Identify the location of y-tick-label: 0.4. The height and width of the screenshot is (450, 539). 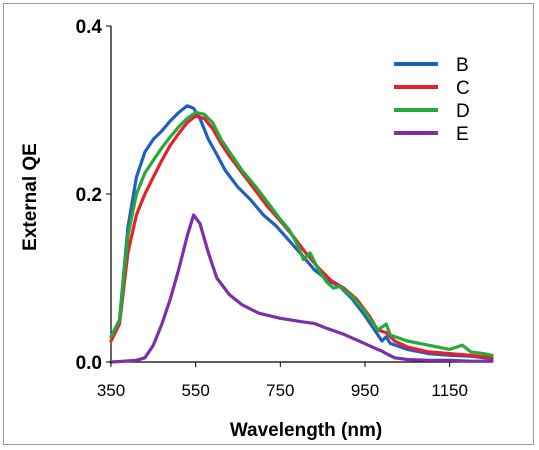
(89, 27).